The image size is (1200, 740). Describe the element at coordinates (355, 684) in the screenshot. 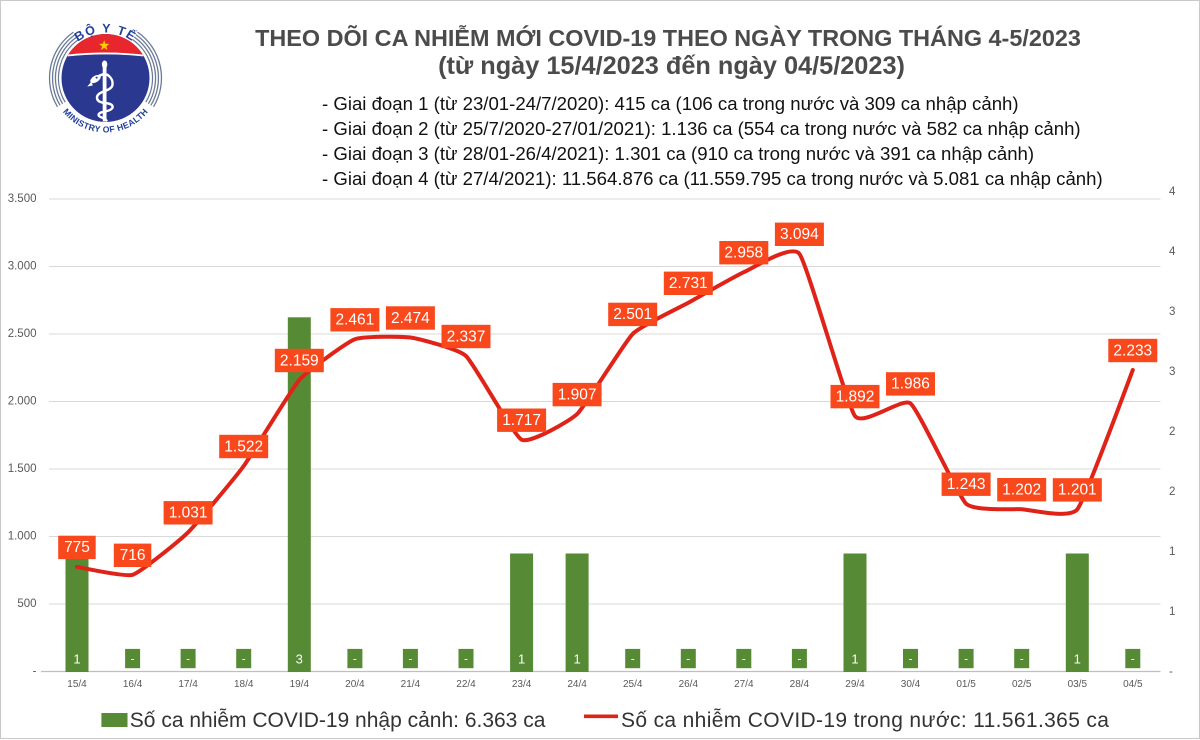

I see `svg-text: 20/4` at that location.